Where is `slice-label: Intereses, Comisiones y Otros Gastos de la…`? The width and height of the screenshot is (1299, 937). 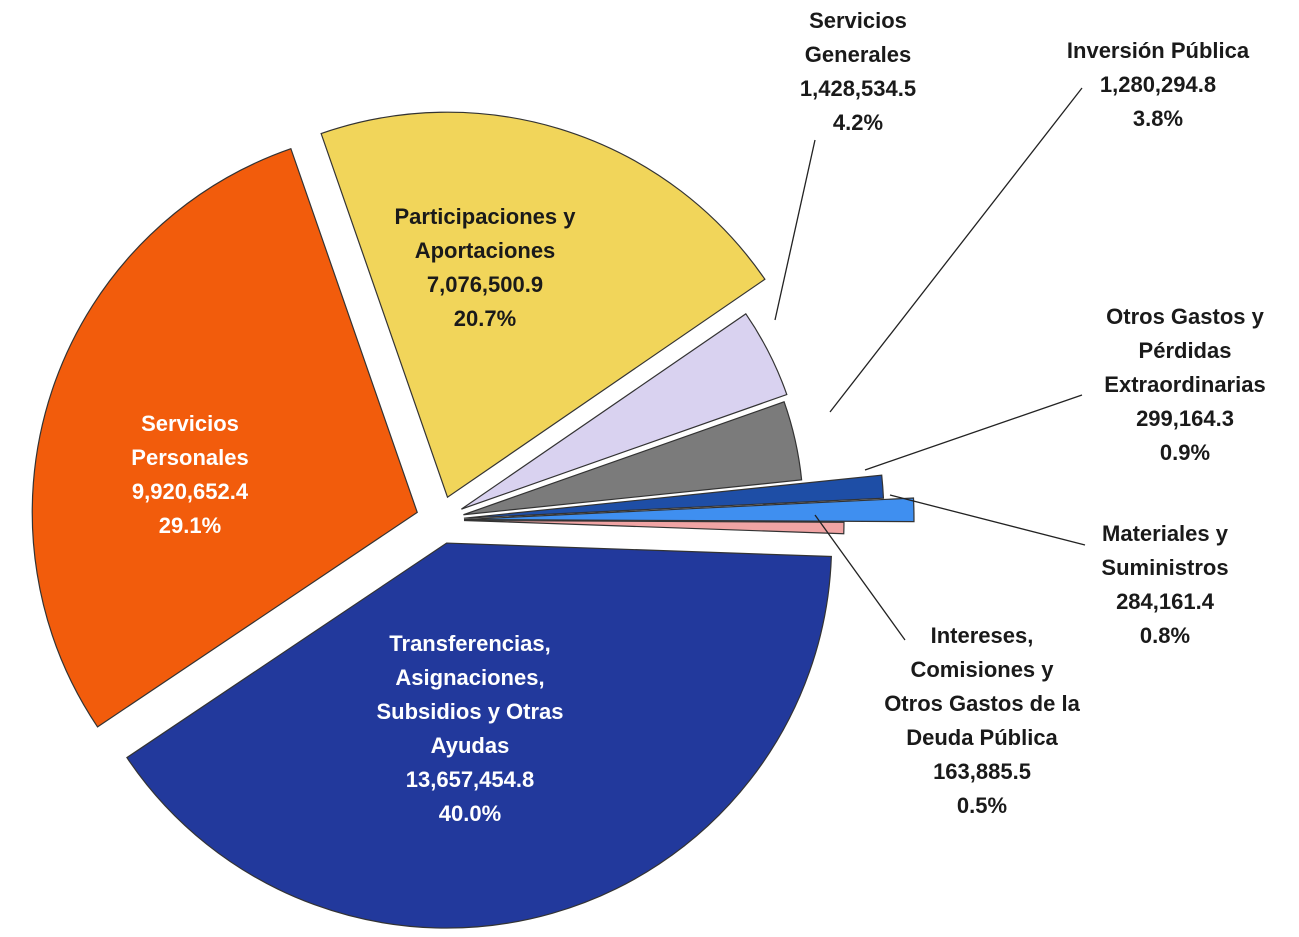 slice-label: Intereses, Comisiones y Otros Gastos de la… is located at coordinates (982, 686).